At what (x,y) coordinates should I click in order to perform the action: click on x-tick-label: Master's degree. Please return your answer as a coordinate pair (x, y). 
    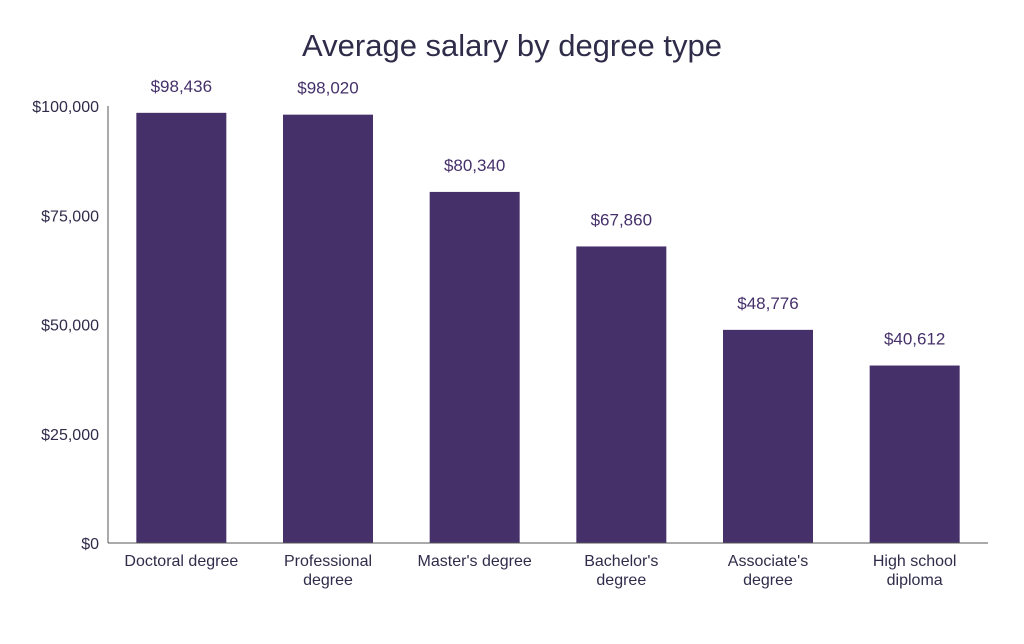
    Looking at the image, I should click on (475, 561).